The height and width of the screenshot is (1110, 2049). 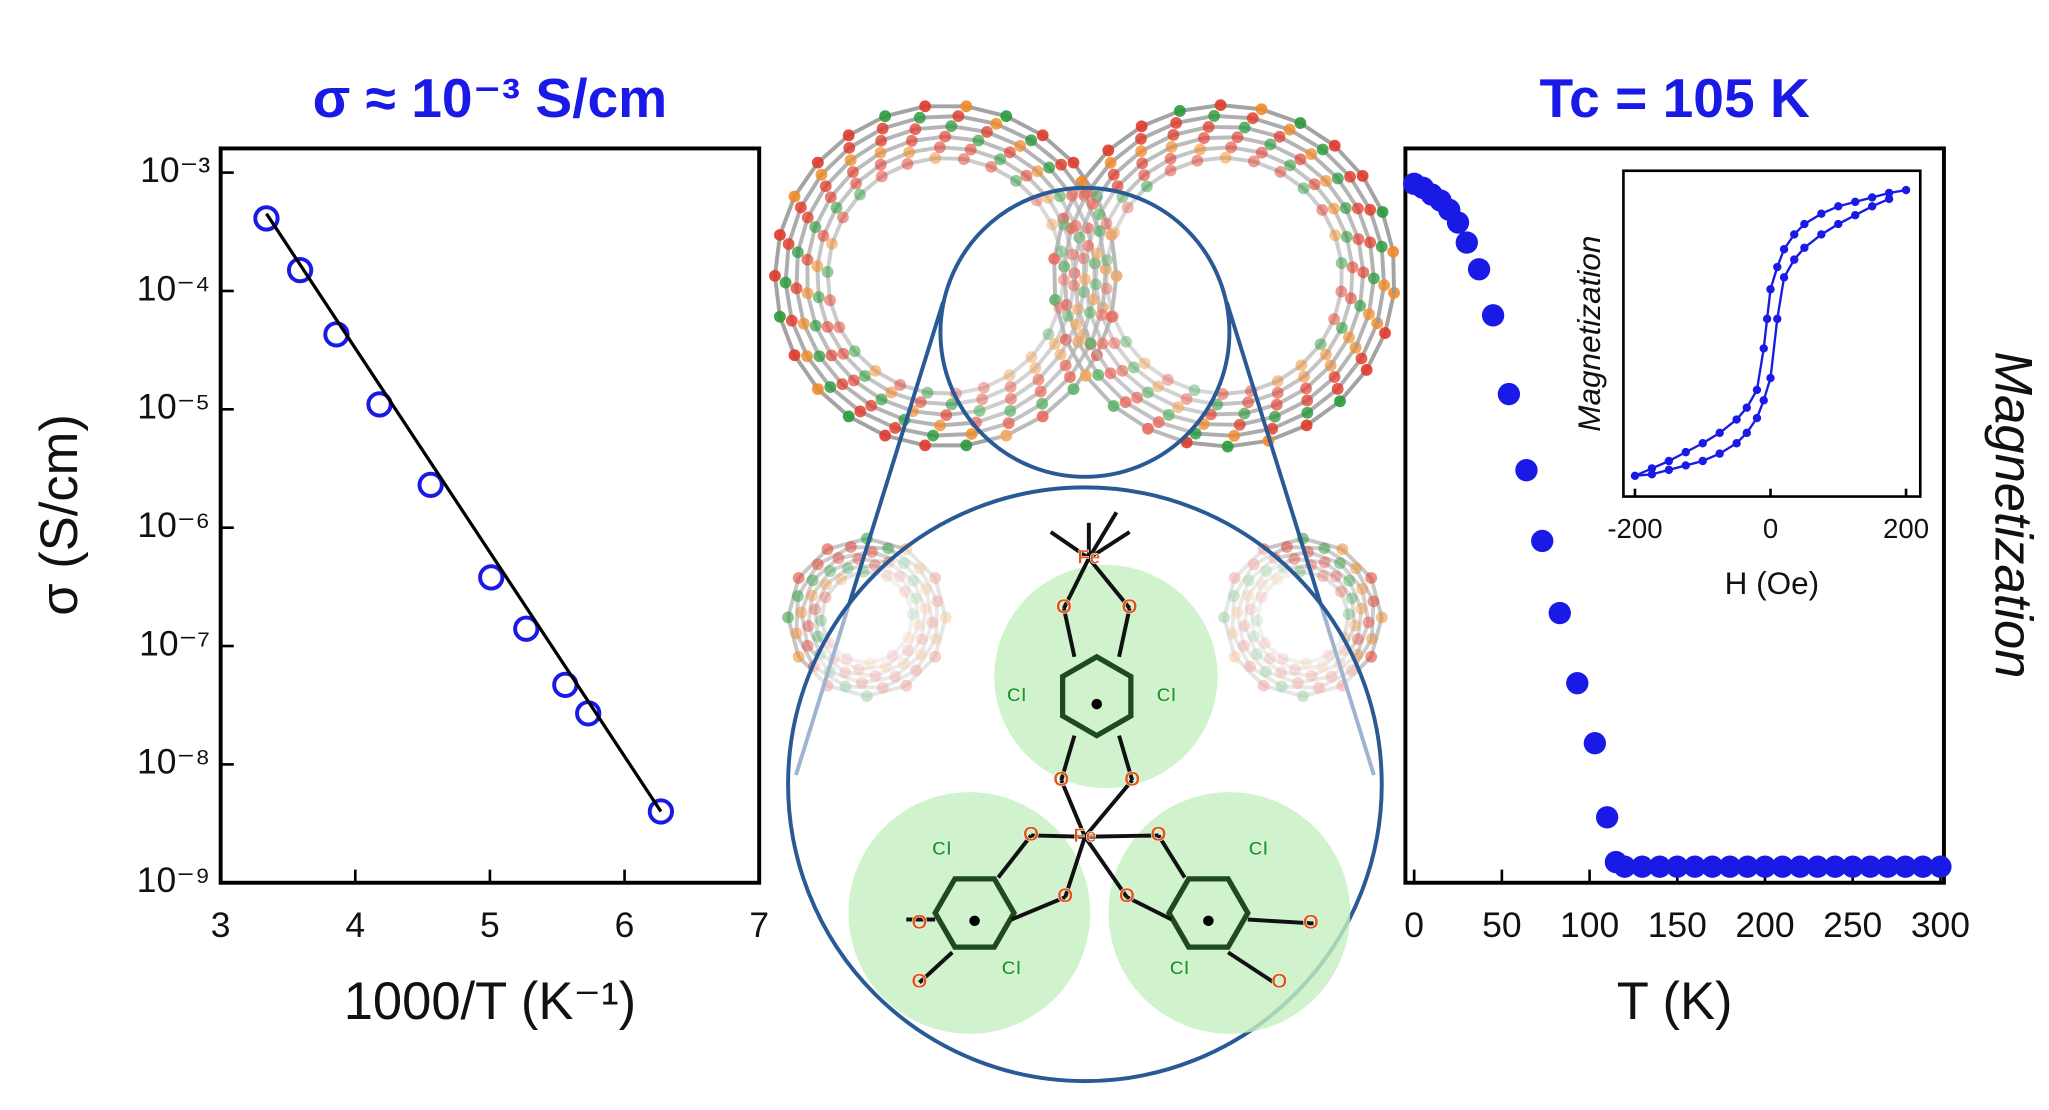 I want to click on y-tick-label: 10⁻⁷, so click(x=174, y=643).